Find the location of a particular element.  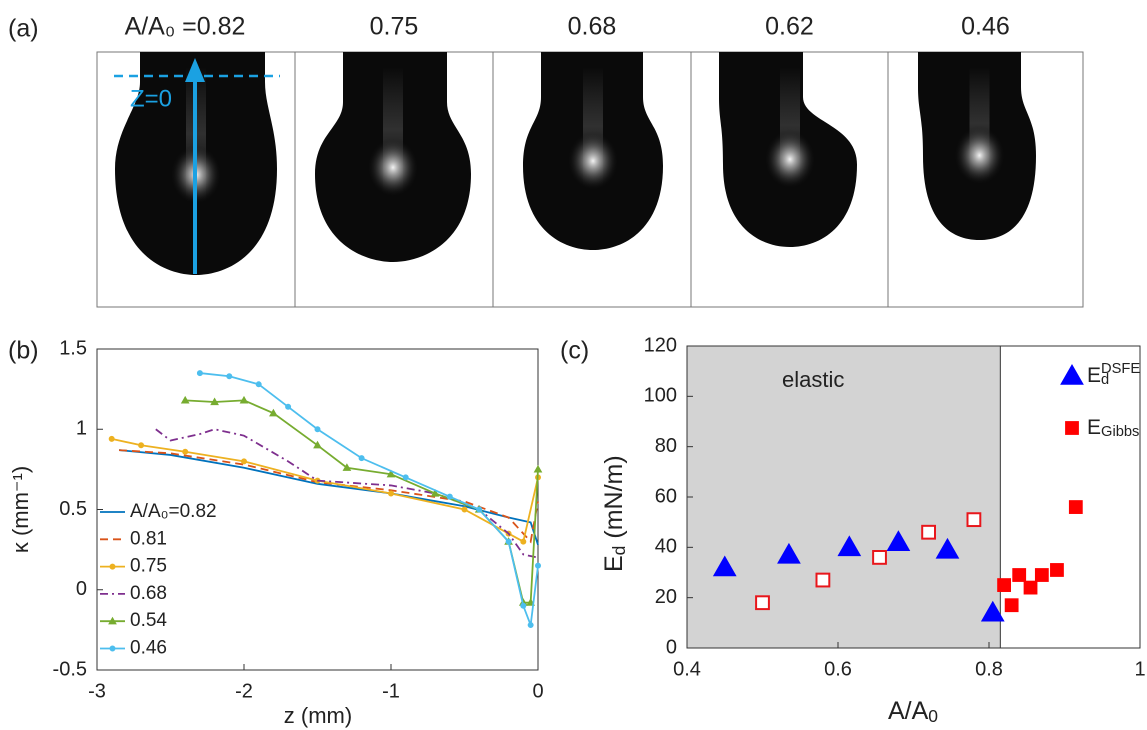

frame-label: 0.62 is located at coordinates (789, 27).